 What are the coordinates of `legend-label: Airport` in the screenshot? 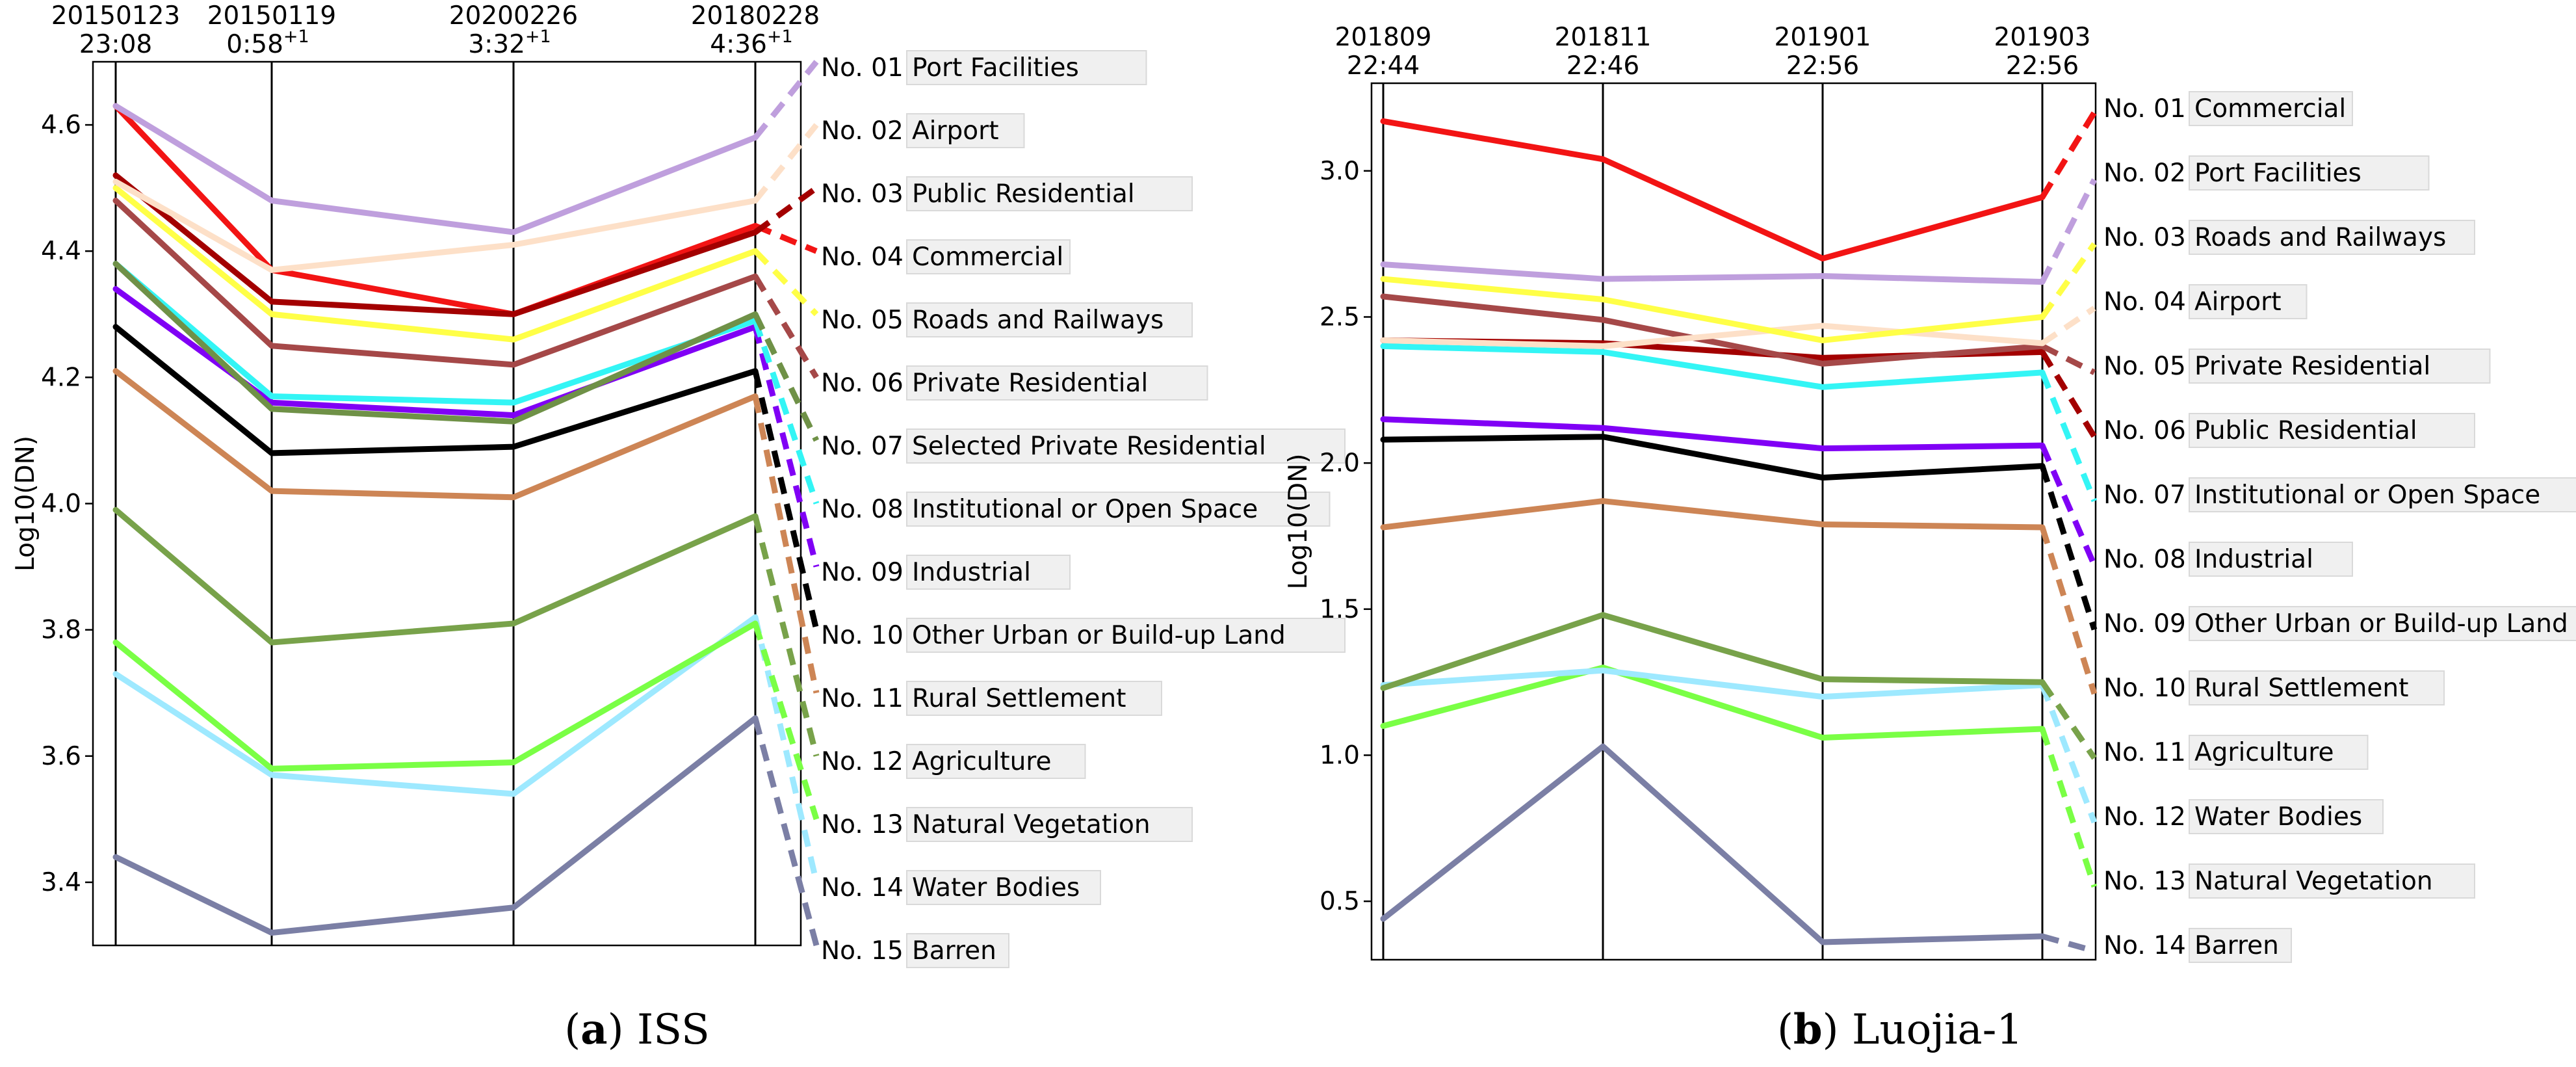 It's located at (2238, 302).